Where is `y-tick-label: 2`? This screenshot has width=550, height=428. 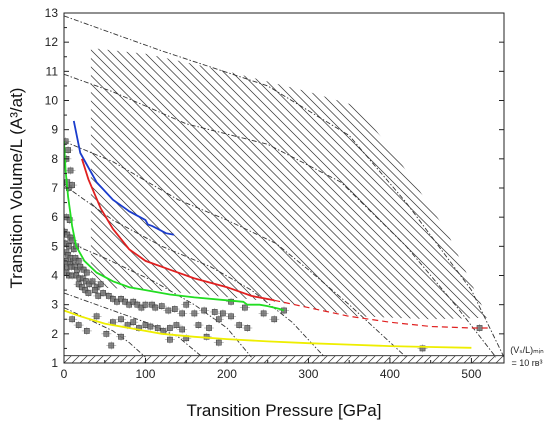
y-tick-label: 2 is located at coordinates (54, 334).